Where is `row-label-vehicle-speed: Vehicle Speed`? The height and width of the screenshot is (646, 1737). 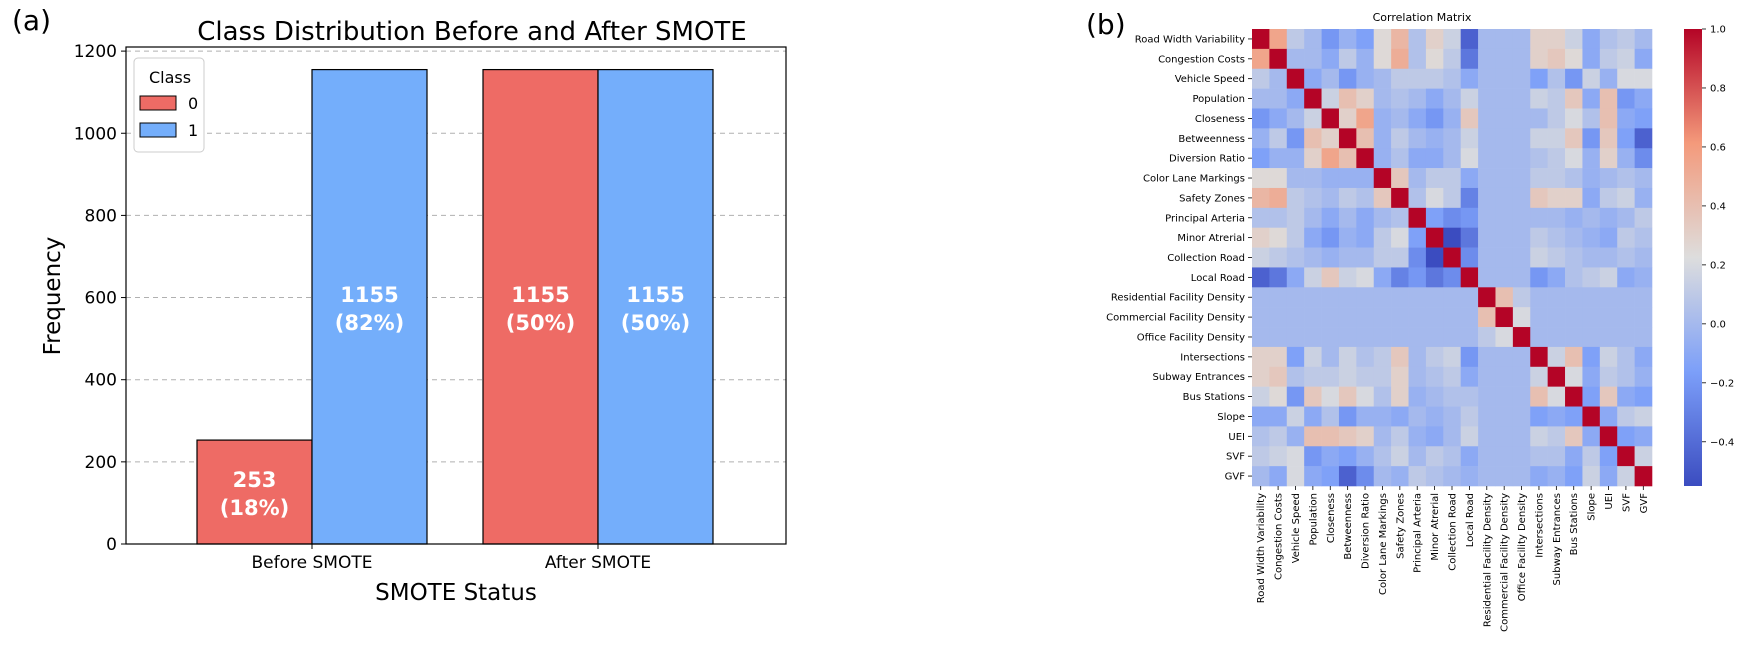
row-label-vehicle-speed: Vehicle Speed is located at coordinates (1210, 79).